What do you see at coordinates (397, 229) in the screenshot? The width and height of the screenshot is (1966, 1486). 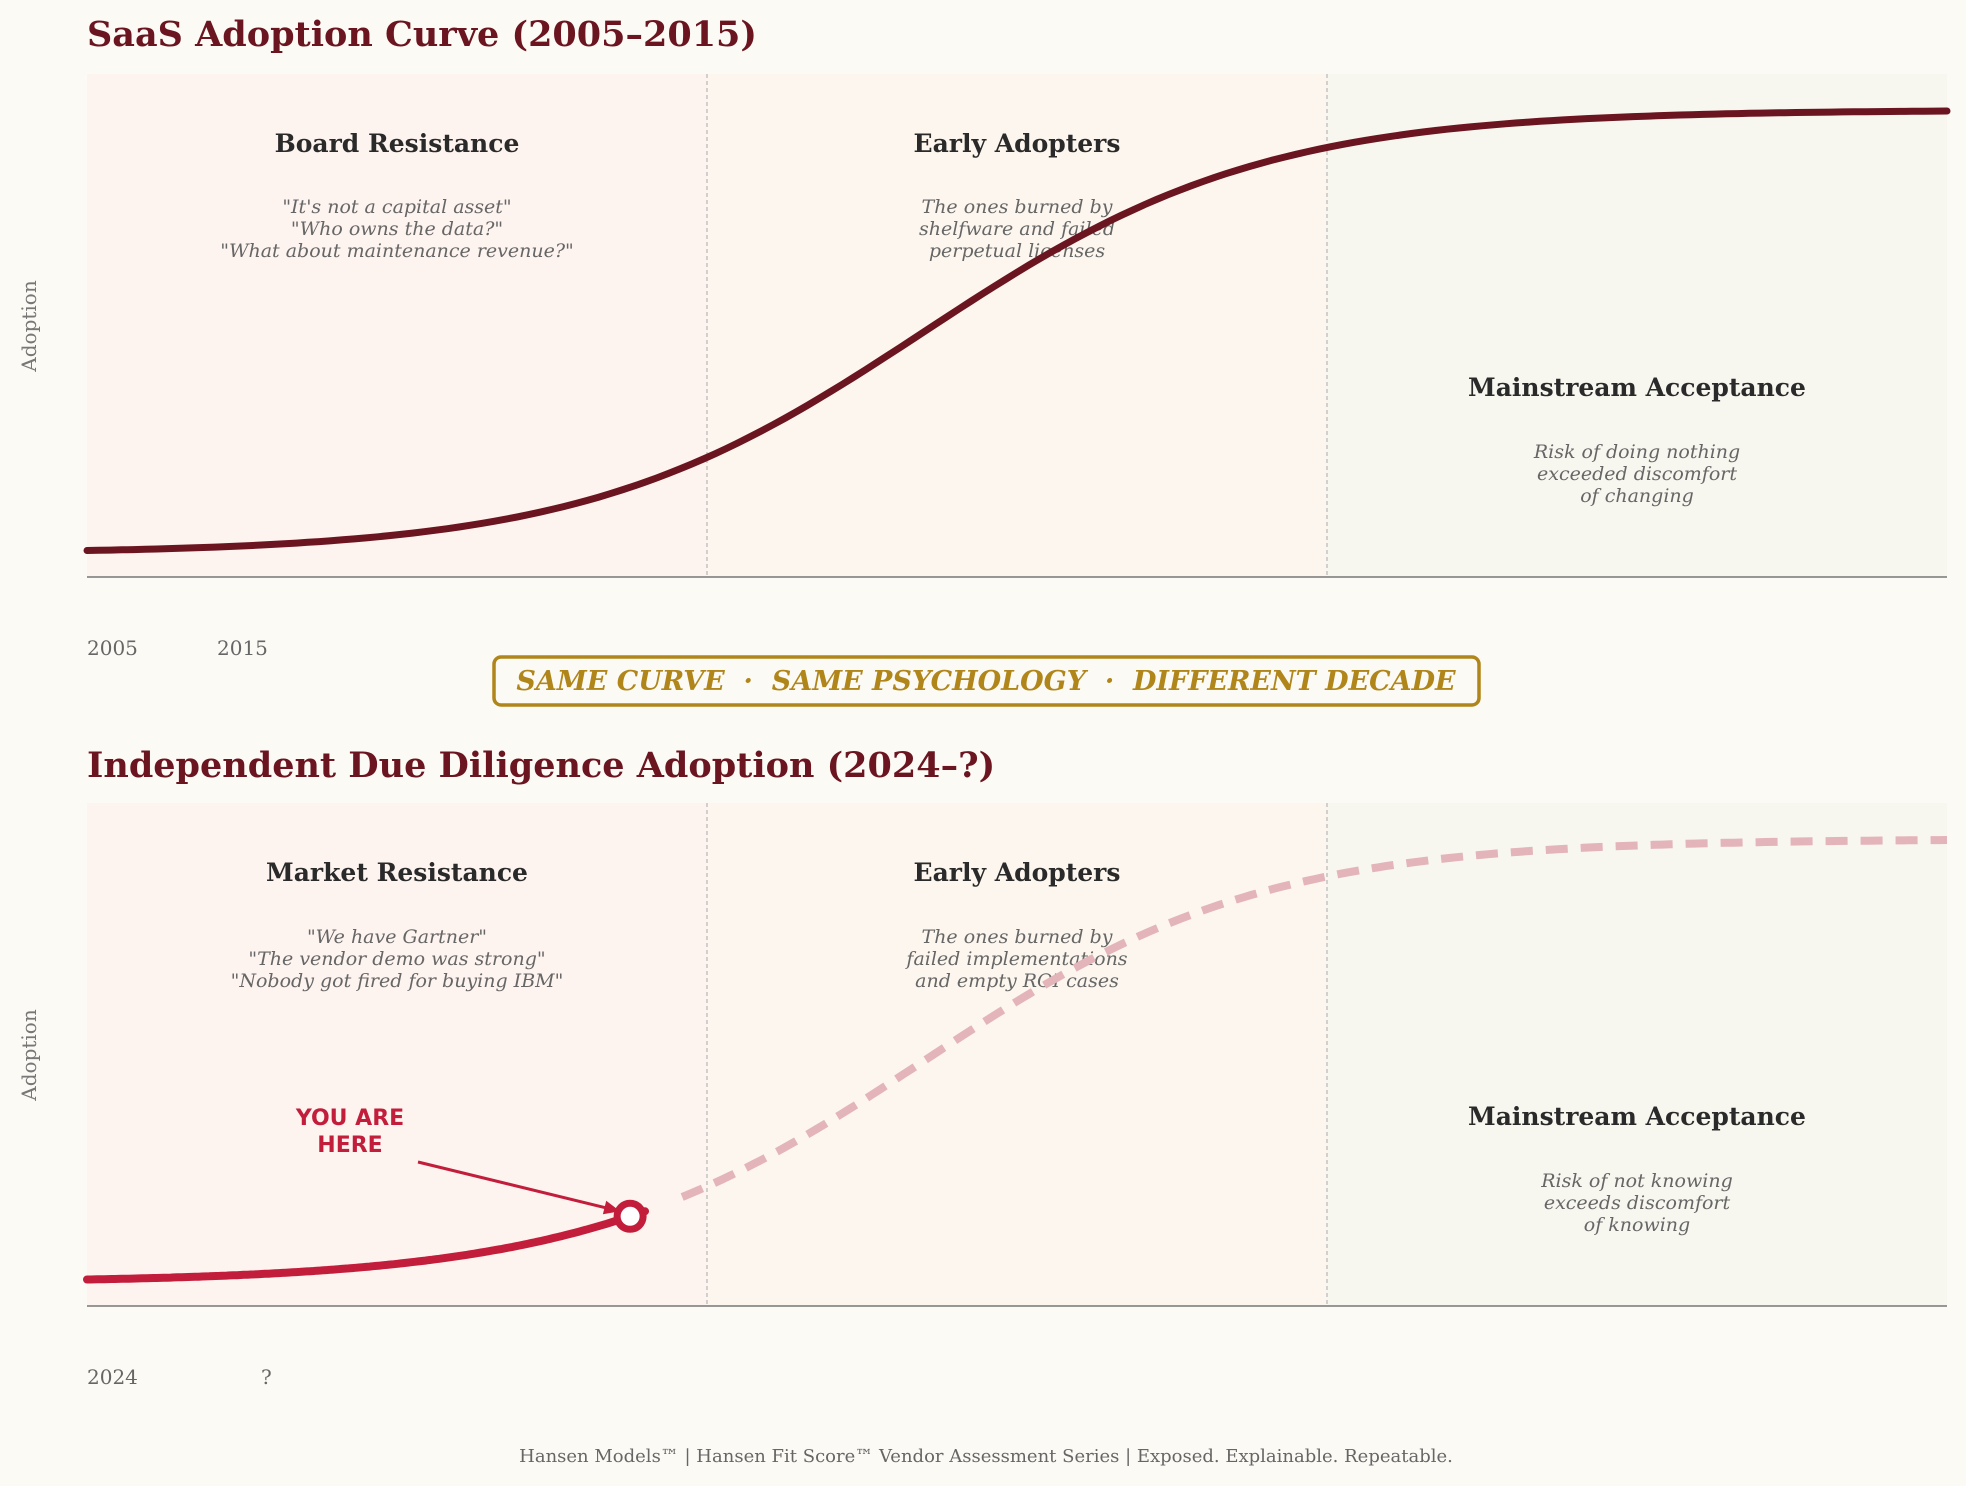 I see `zone-quote: "Who owns the data?"` at bounding box center [397, 229].